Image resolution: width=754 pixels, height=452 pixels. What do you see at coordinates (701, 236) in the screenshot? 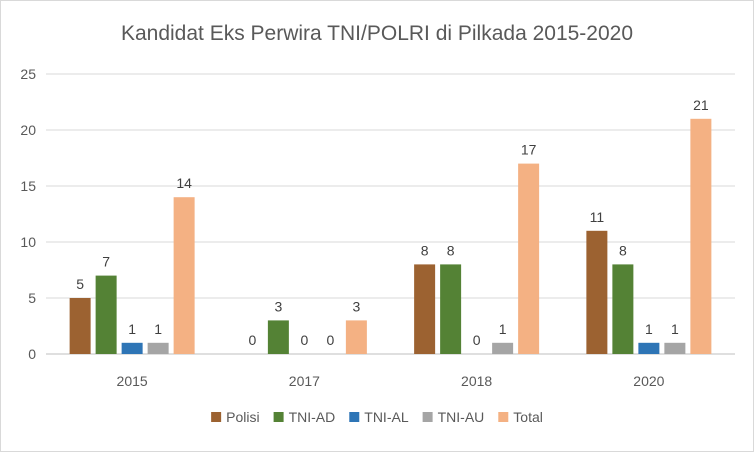
I see `bar-total-2020` at bounding box center [701, 236].